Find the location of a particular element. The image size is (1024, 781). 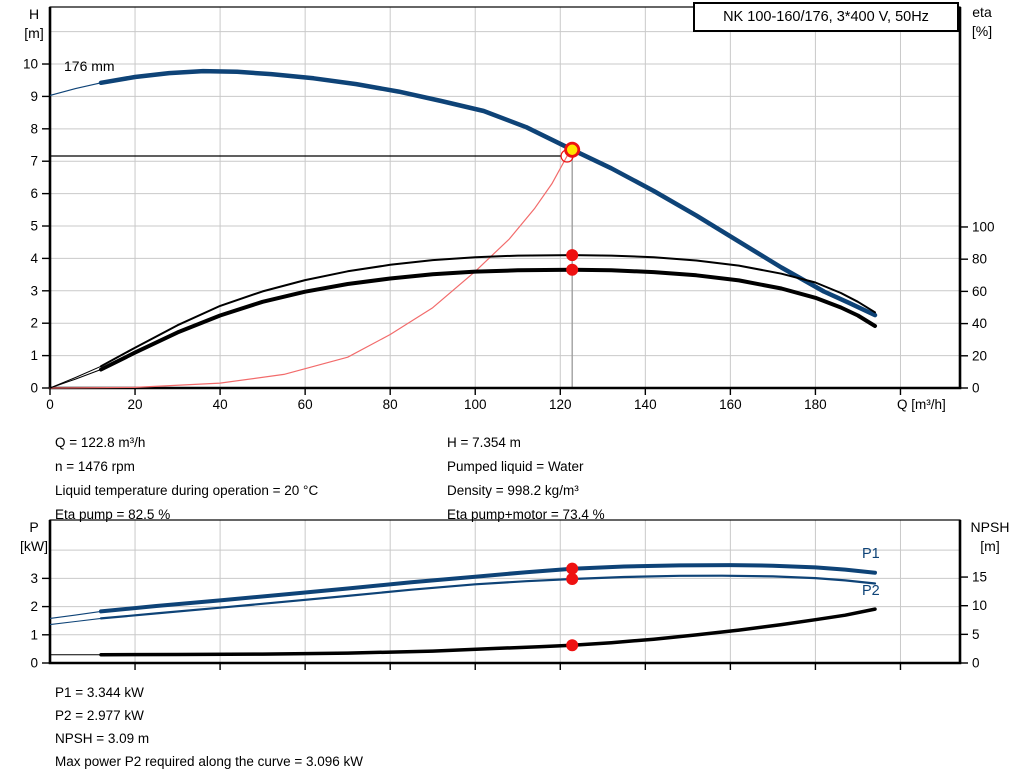

left-tick-label: 8 is located at coordinates (34, 128).